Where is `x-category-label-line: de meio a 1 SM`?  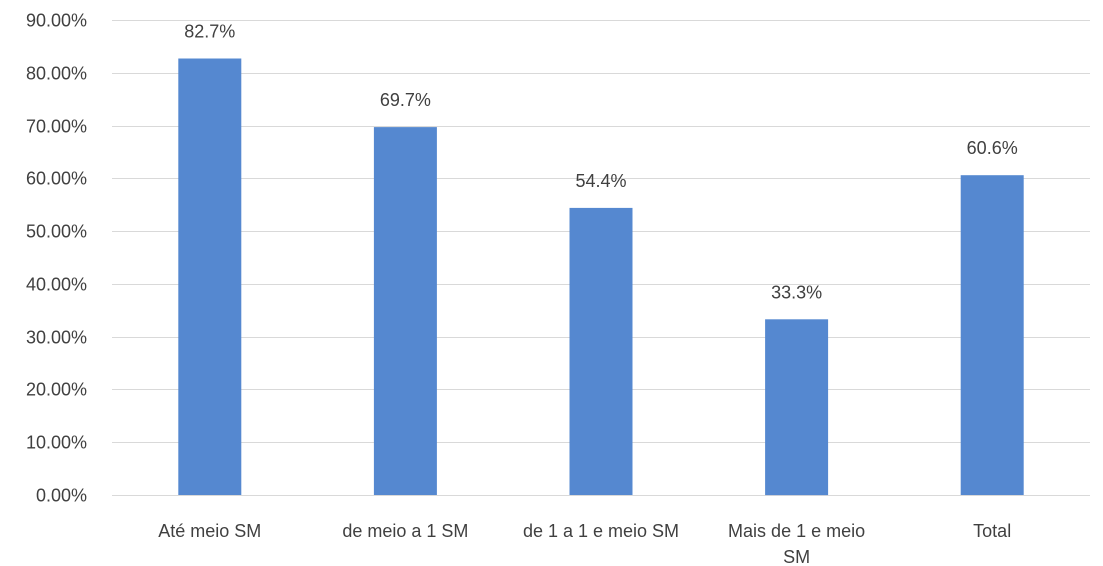
x-category-label-line: de meio a 1 SM is located at coordinates (405, 531).